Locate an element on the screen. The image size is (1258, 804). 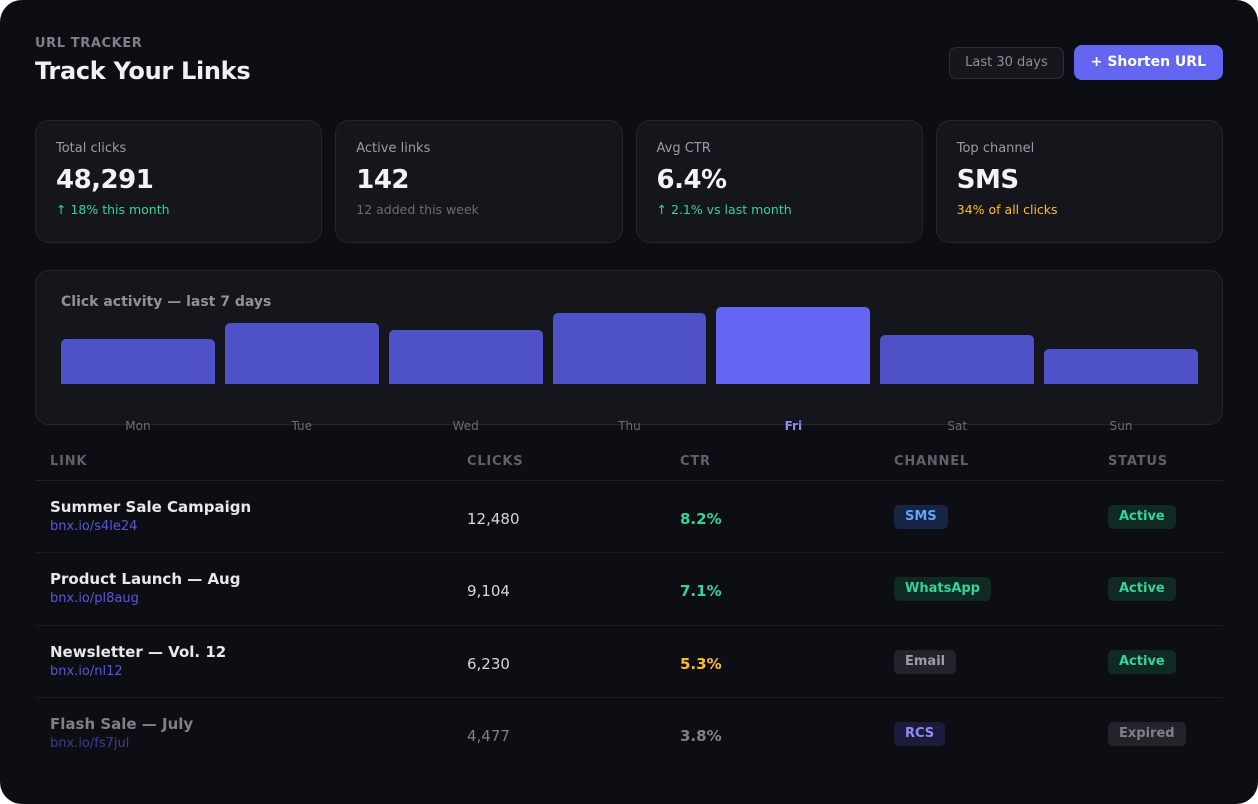
stat-label: Top channel is located at coordinates (995, 148).